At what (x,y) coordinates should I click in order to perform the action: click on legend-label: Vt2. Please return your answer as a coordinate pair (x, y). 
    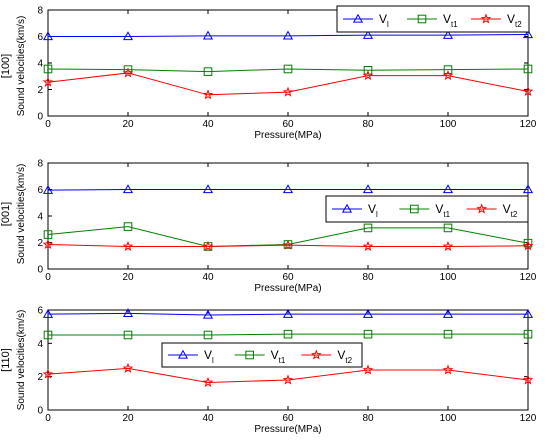
    Looking at the image, I should click on (514, 20).